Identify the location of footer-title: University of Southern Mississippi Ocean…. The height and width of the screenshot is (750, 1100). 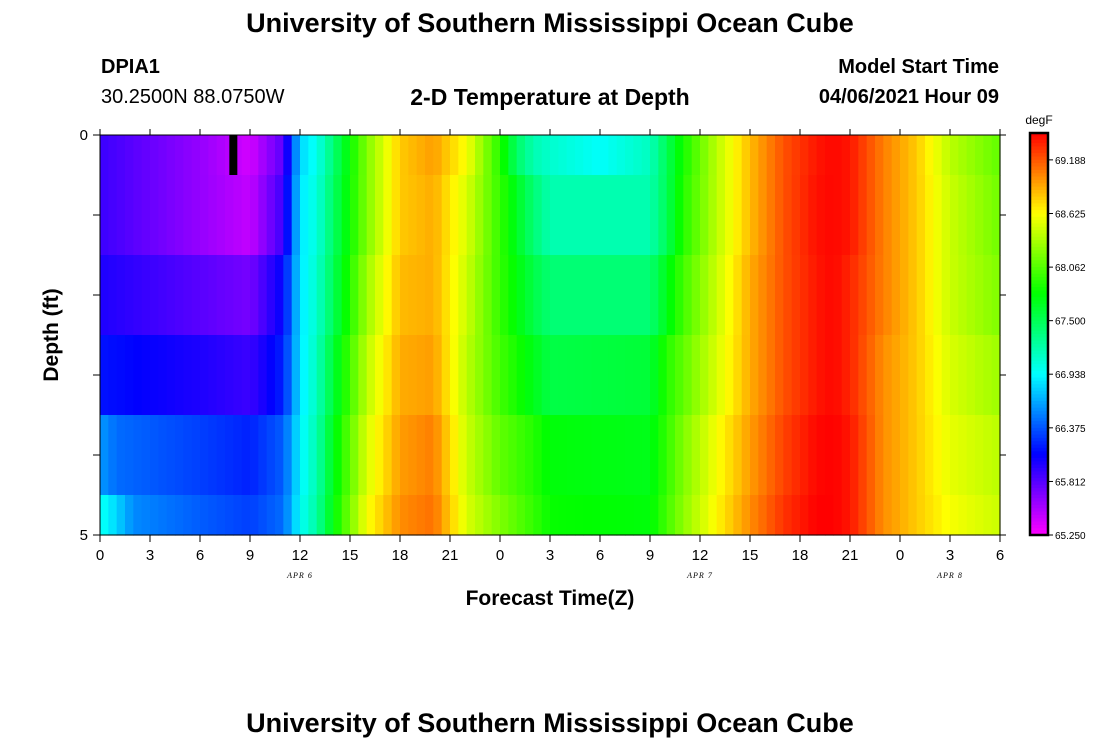
(550, 723).